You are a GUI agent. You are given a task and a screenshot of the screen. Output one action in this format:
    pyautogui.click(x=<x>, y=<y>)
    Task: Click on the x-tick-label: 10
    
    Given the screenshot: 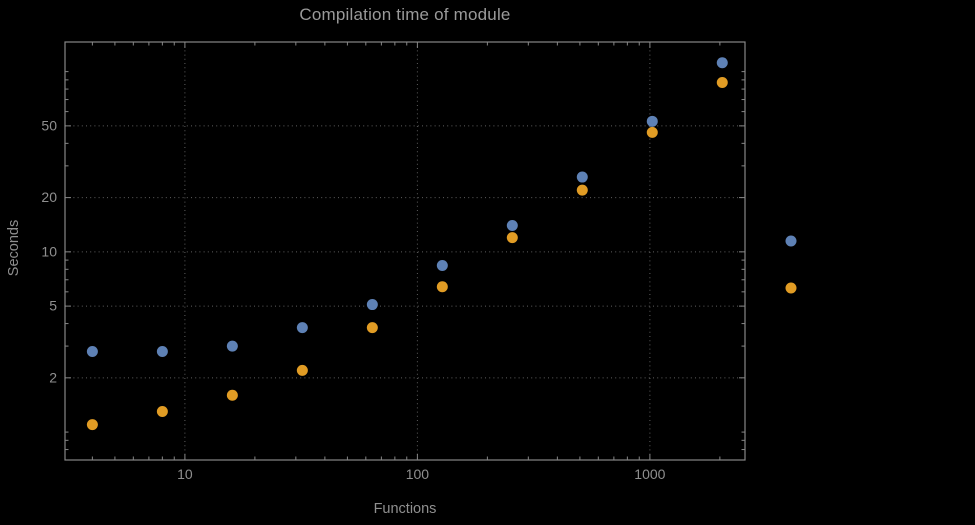 What is the action you would take?
    pyautogui.click(x=185, y=474)
    